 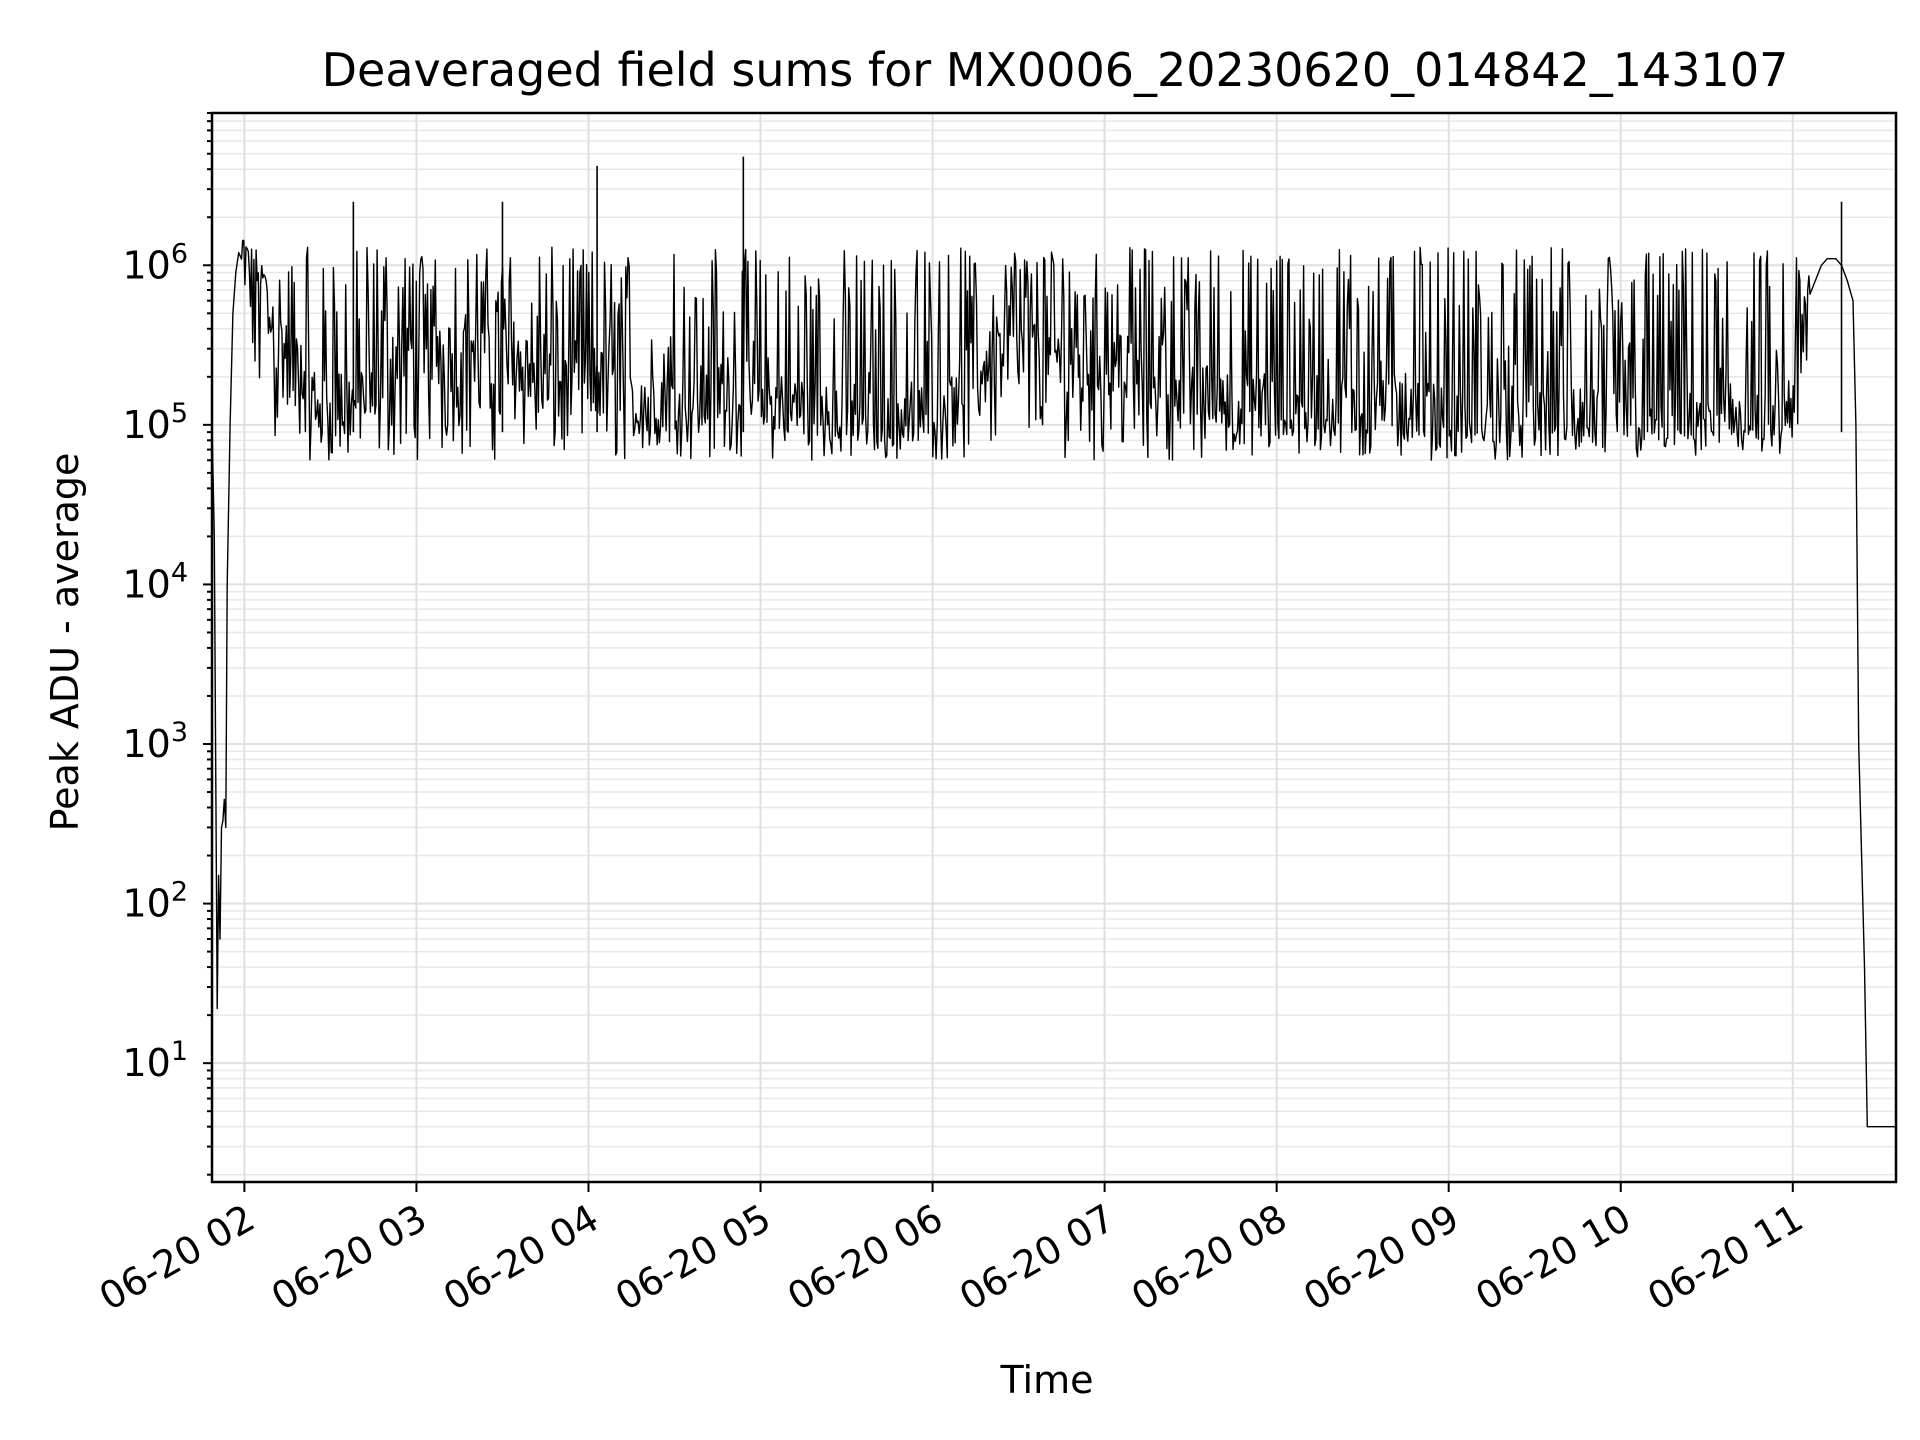 I want to click on y-tick-label: 104, so click(x=155, y=581).